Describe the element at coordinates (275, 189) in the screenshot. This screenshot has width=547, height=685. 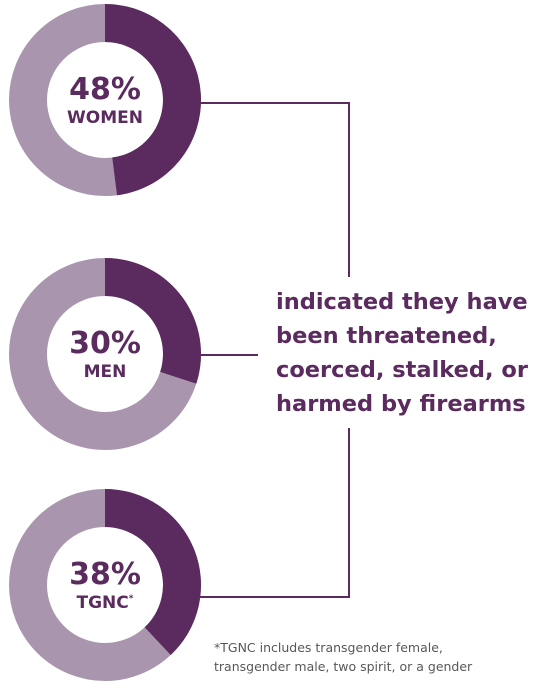
I see `connector-top` at that location.